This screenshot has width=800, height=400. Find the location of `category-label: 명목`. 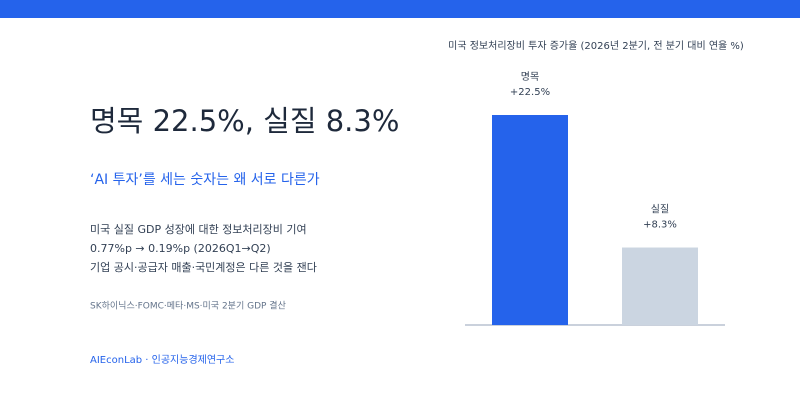

category-label: 명목 is located at coordinates (530, 77).